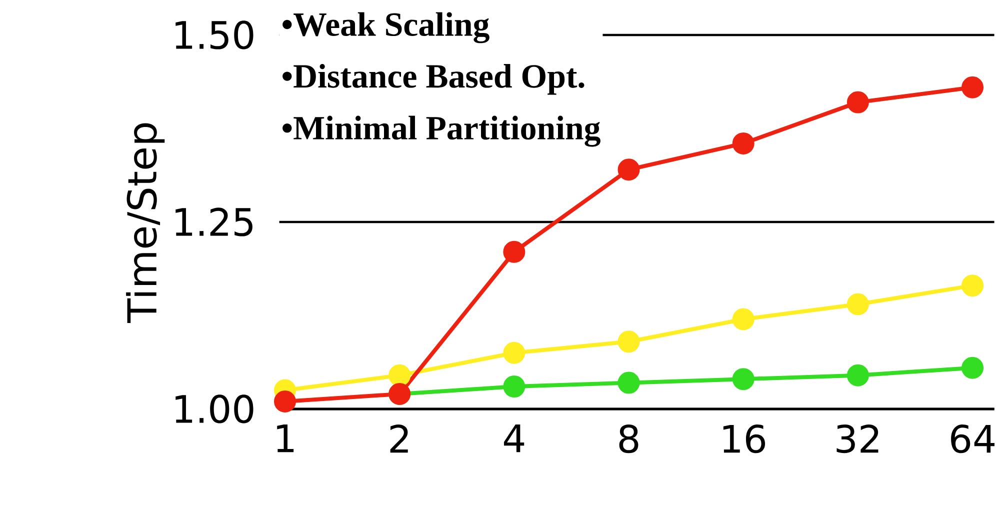 The image size is (1000, 520). What do you see at coordinates (145, 223) in the screenshot?
I see `y-axis-title: Time/Step` at bounding box center [145, 223].